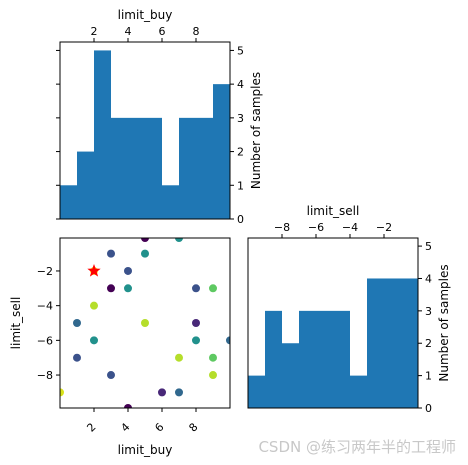 The image size is (468, 465). Describe the element at coordinates (350, 227) in the screenshot. I see `x-tick-label: −4` at that location.